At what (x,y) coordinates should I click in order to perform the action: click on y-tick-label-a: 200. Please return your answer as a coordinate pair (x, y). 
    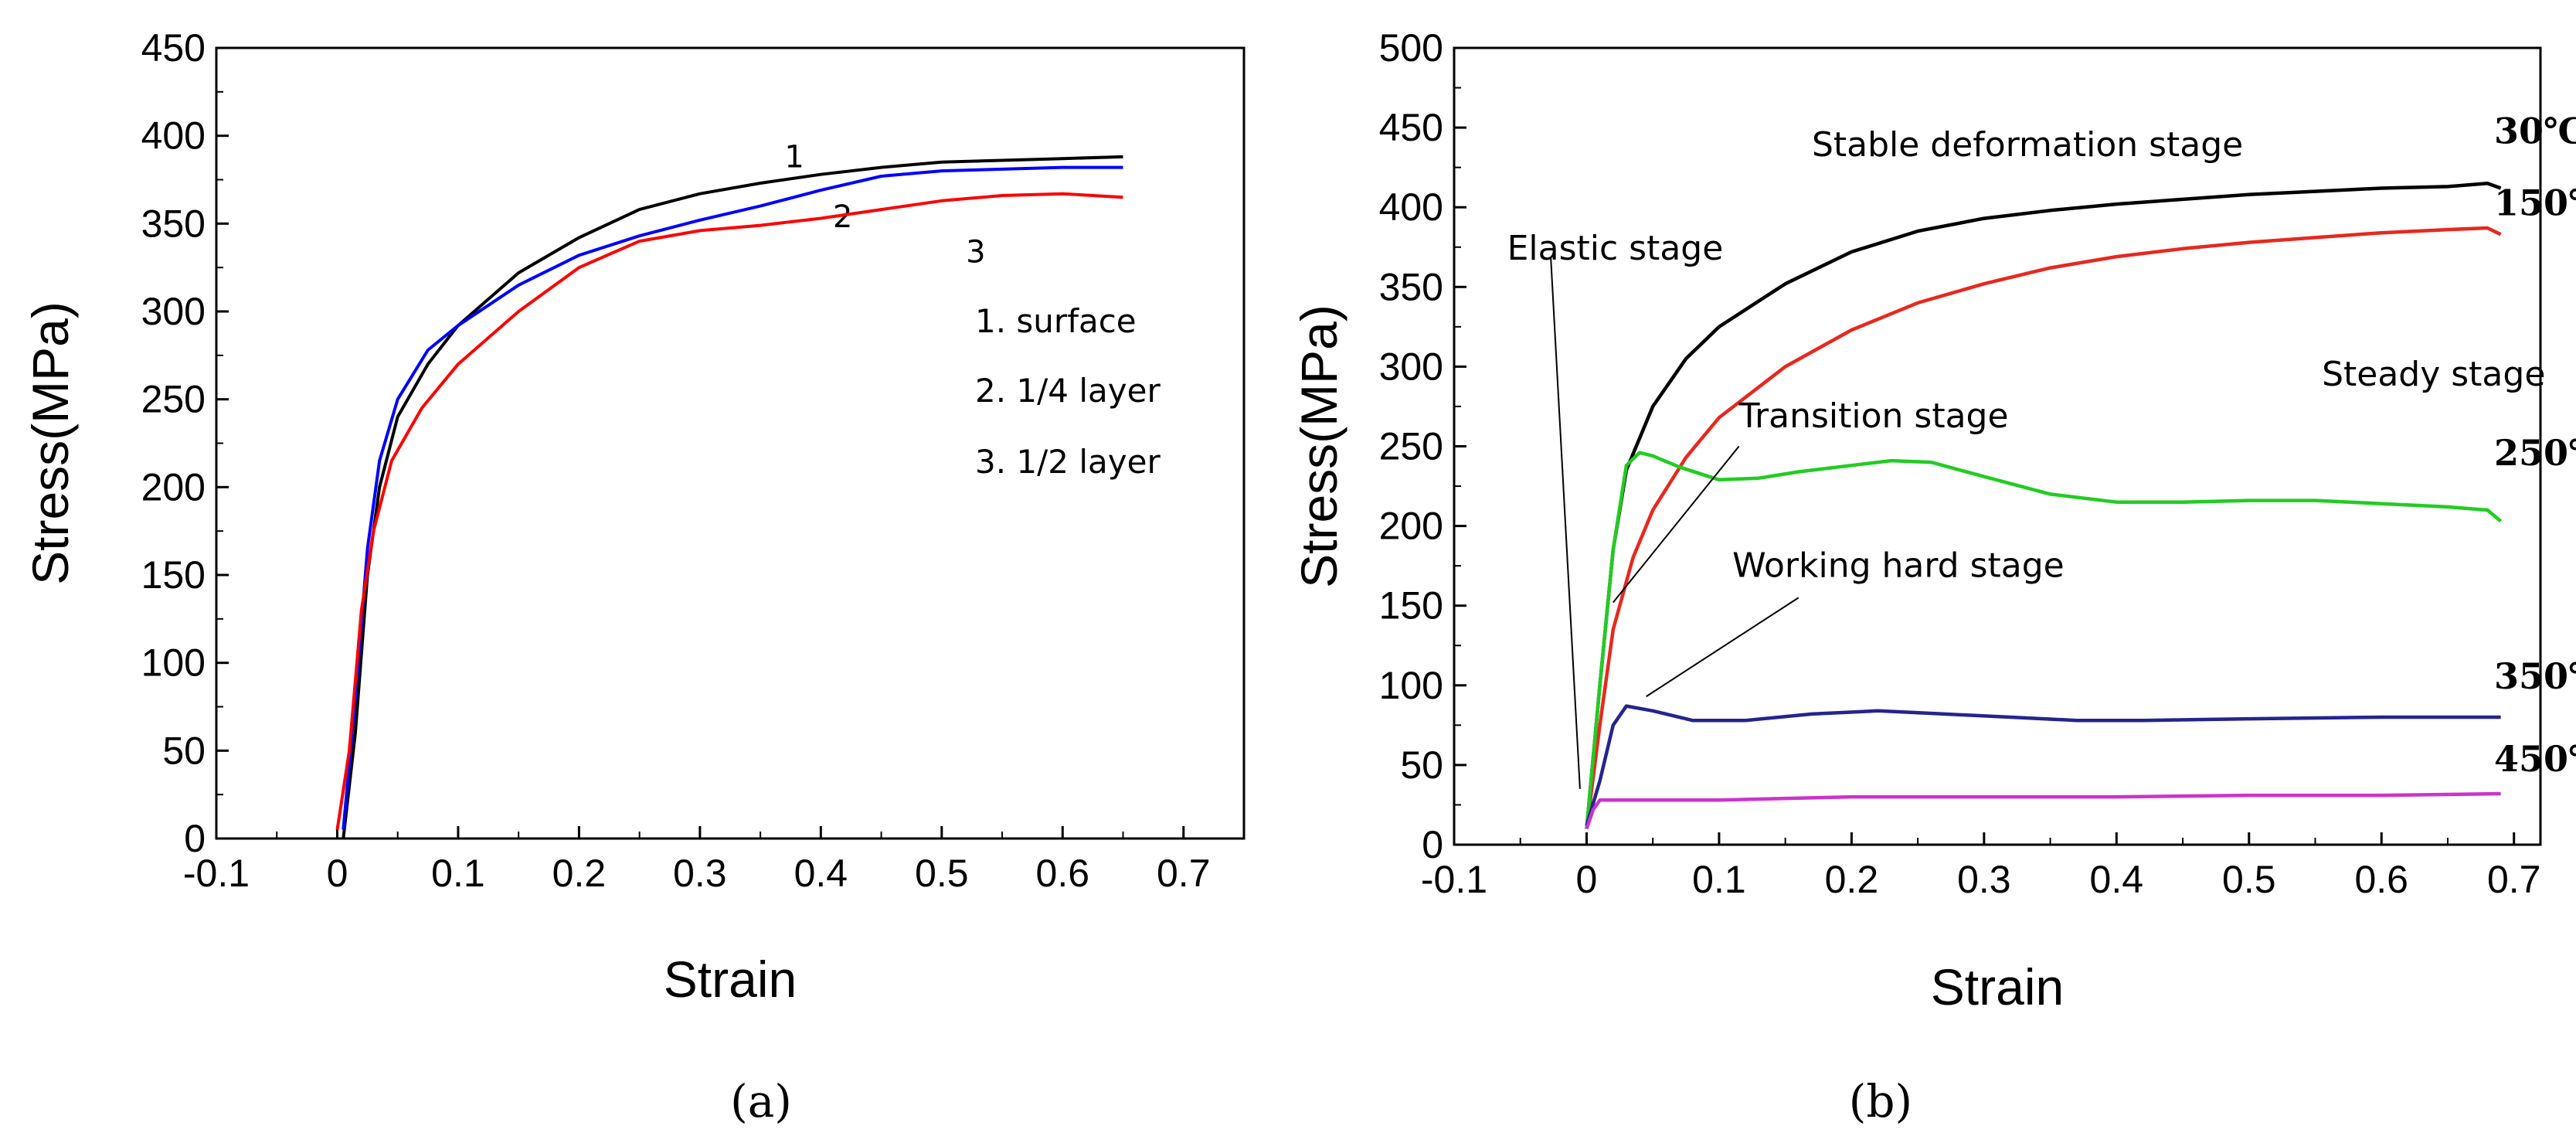
    Looking at the image, I should click on (173, 487).